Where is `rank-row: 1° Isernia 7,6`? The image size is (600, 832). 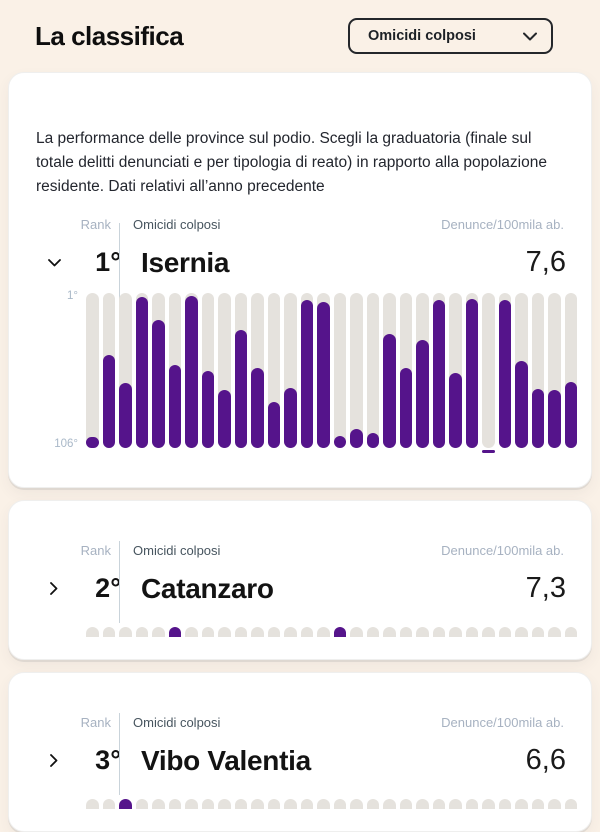
rank-row: 1° Isernia 7,6 is located at coordinates (300, 262).